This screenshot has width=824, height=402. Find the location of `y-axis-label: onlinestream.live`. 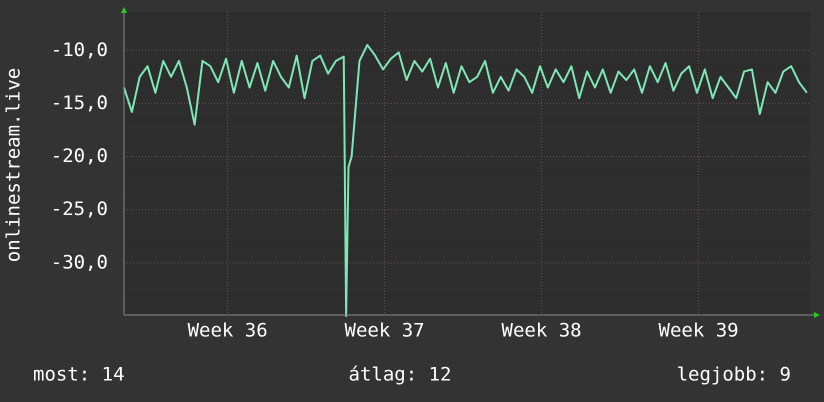

y-axis-label: onlinestream.live is located at coordinates (14, 165).